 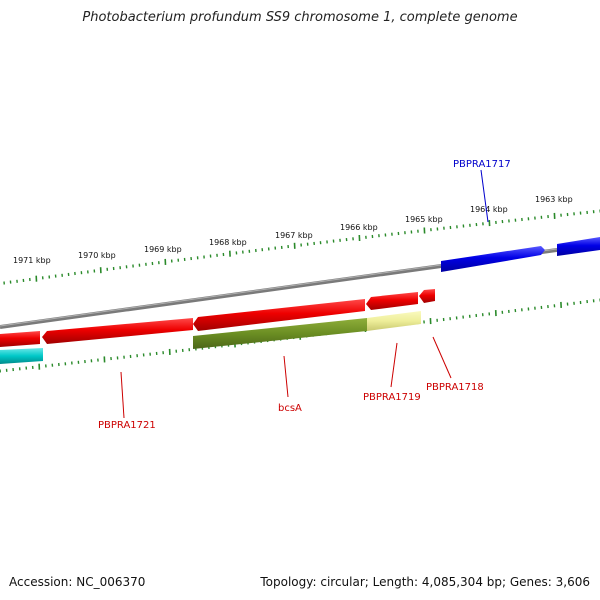 I want to click on leader-pbpra1718, so click(x=442, y=357).